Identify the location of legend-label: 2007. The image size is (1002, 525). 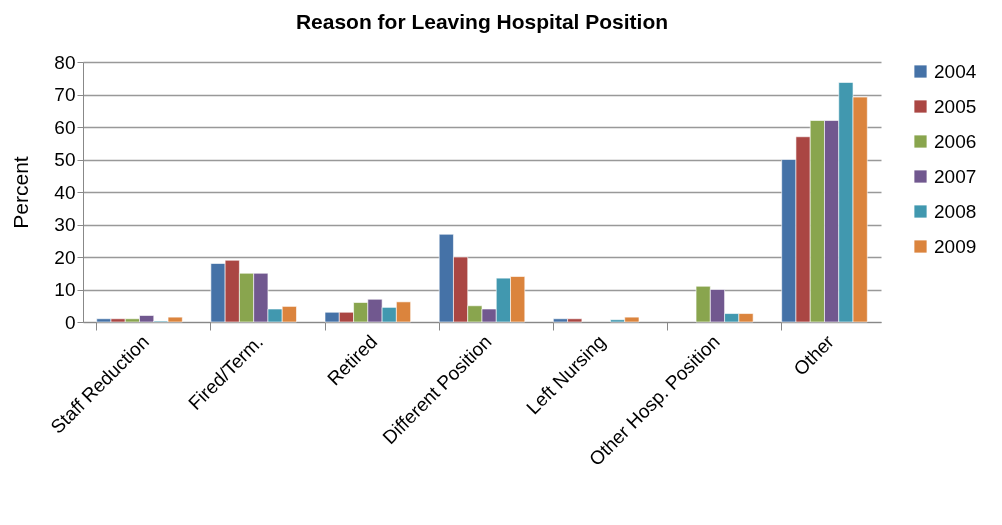
(955, 176).